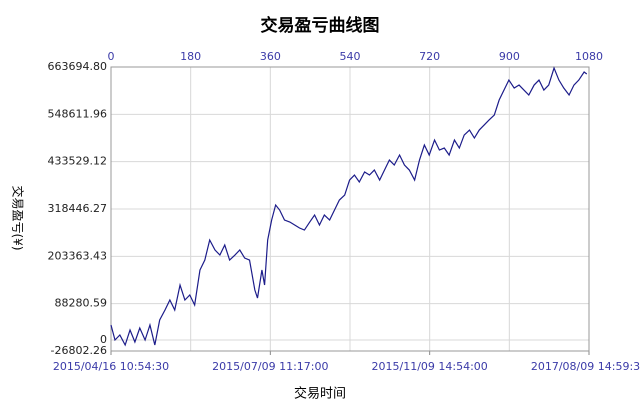 The height and width of the screenshot is (404, 640). Describe the element at coordinates (589, 56) in the screenshot. I see `top-x-tick-label: 1080` at that location.